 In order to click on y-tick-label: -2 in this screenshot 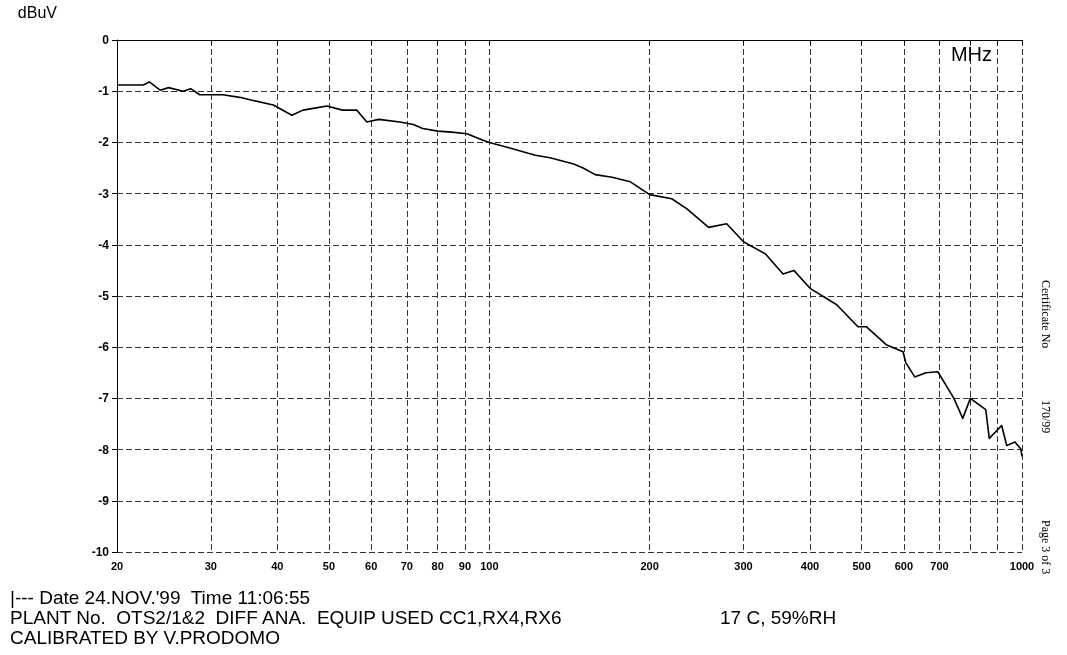, I will do `click(104, 142)`.